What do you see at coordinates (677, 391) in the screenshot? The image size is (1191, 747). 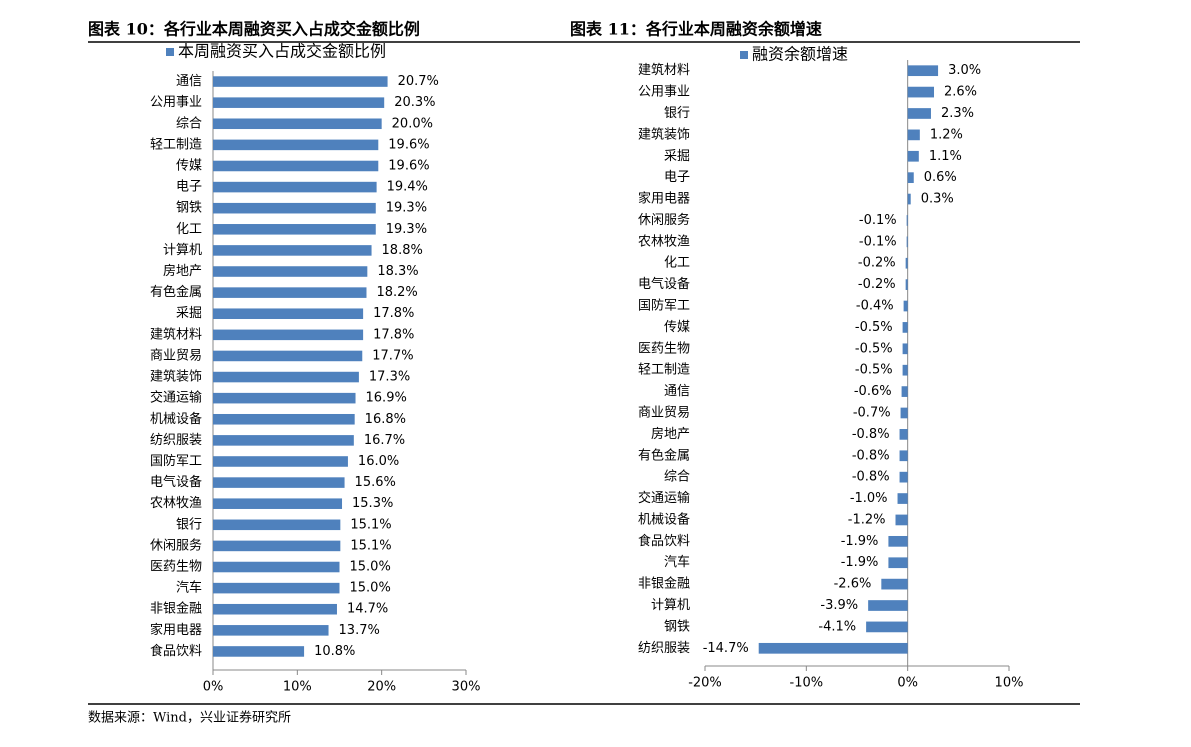 I see `y-tick-label: 通信` at bounding box center [677, 391].